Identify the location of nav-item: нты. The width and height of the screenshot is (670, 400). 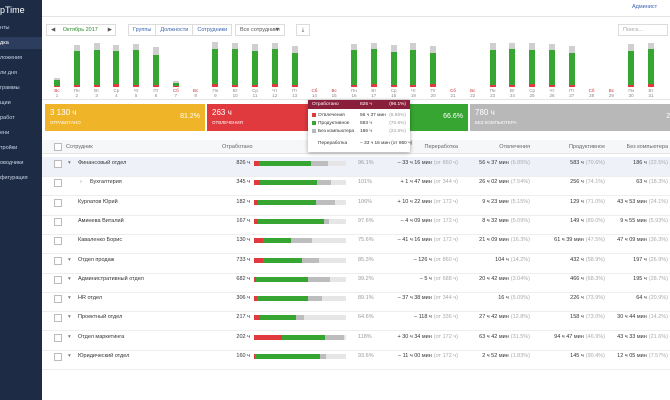
(5, 28).